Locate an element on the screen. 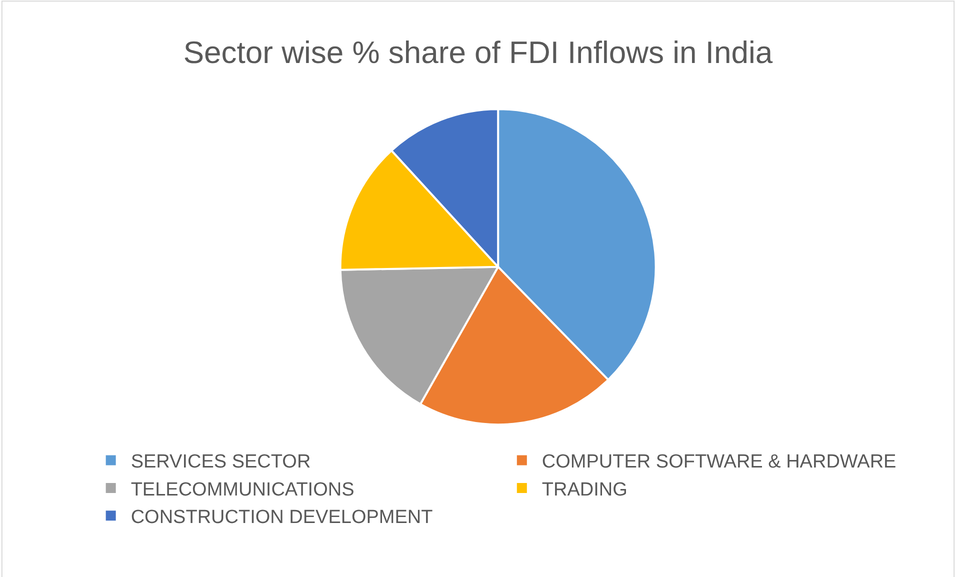  legend-label: TELECOMMUNICATIONS is located at coordinates (242, 489).